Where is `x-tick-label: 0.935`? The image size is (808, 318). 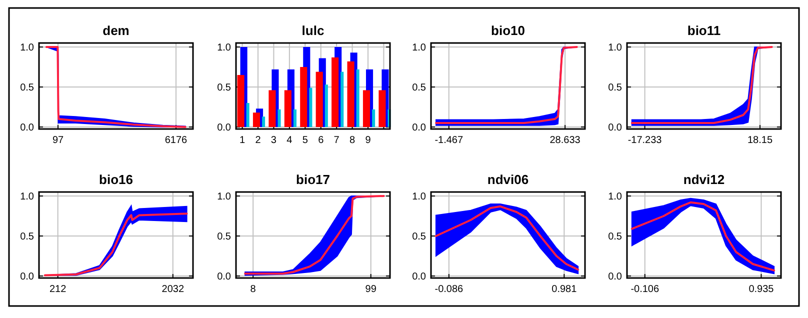 x-tick-label: 0.935 is located at coordinates (761, 289).